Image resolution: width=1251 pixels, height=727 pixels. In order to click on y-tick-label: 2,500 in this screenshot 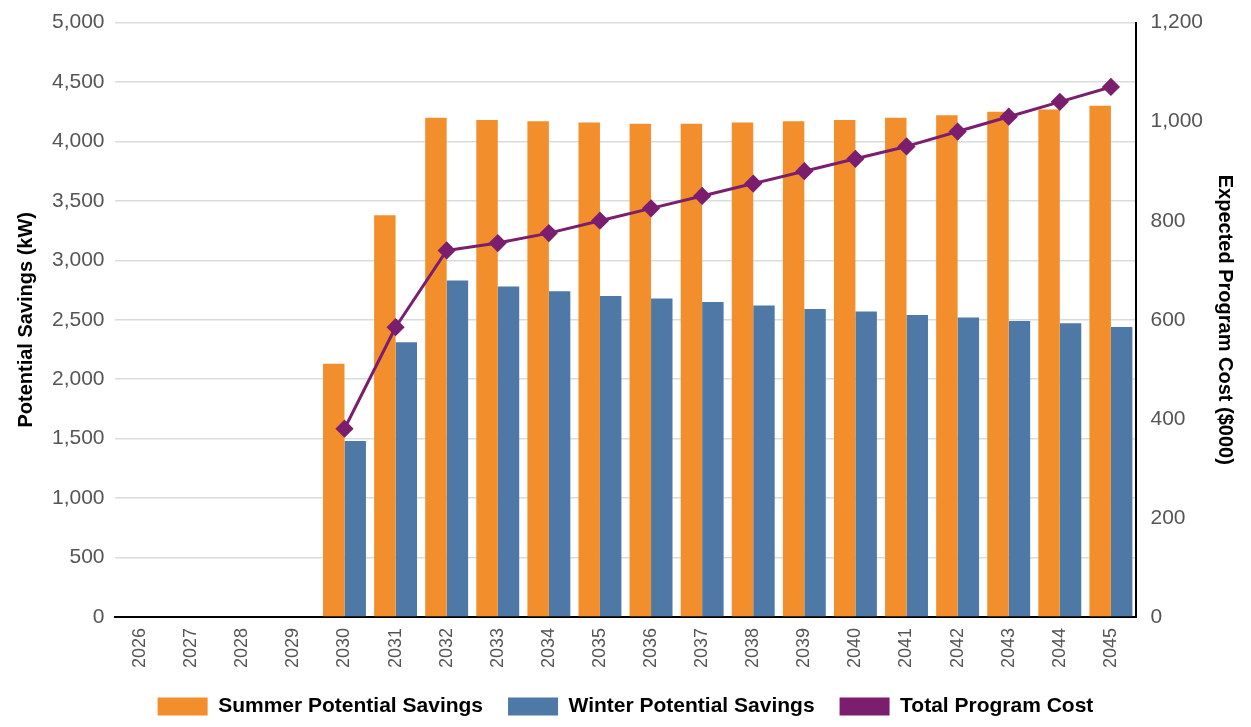, I will do `click(78, 318)`.